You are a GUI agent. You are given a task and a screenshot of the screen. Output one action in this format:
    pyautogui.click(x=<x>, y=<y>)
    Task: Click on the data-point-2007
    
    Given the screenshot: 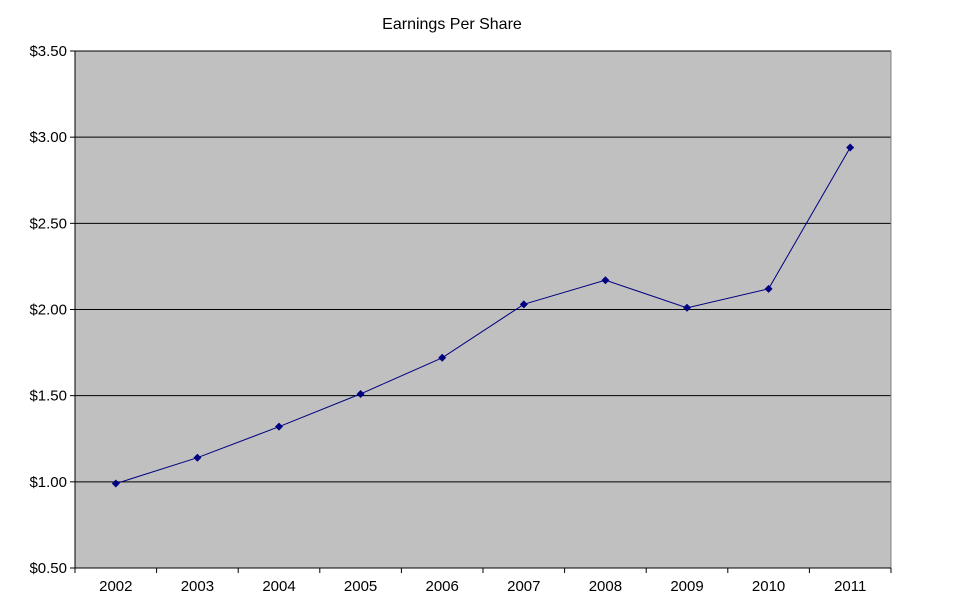 What is the action you would take?
    pyautogui.click(x=523, y=304)
    